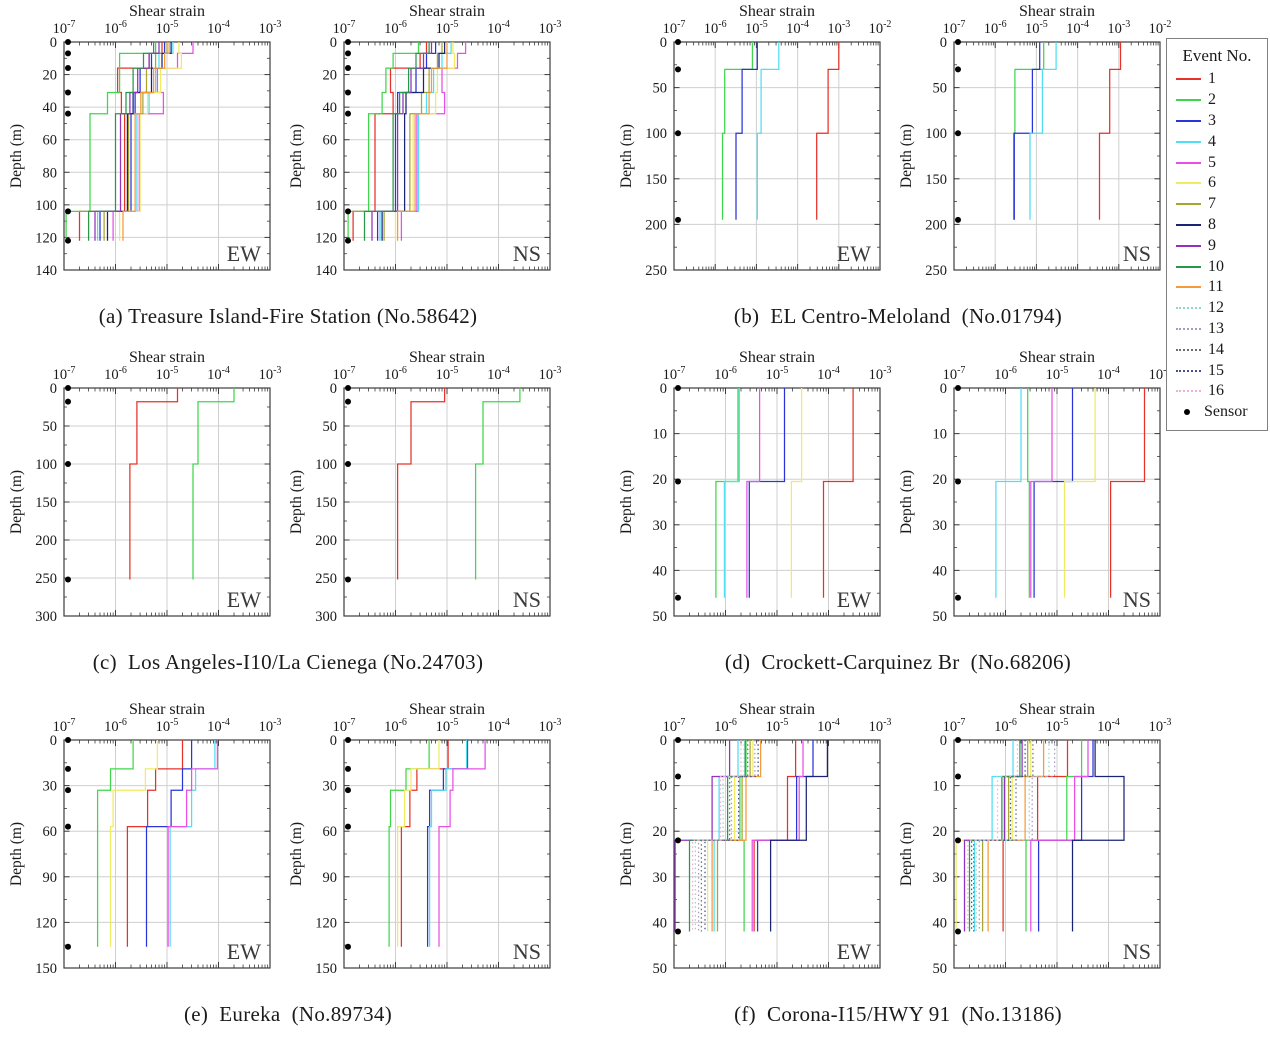  What do you see at coordinates (1188, 100) in the screenshot?
I see `event-2-line-sample` at bounding box center [1188, 100].